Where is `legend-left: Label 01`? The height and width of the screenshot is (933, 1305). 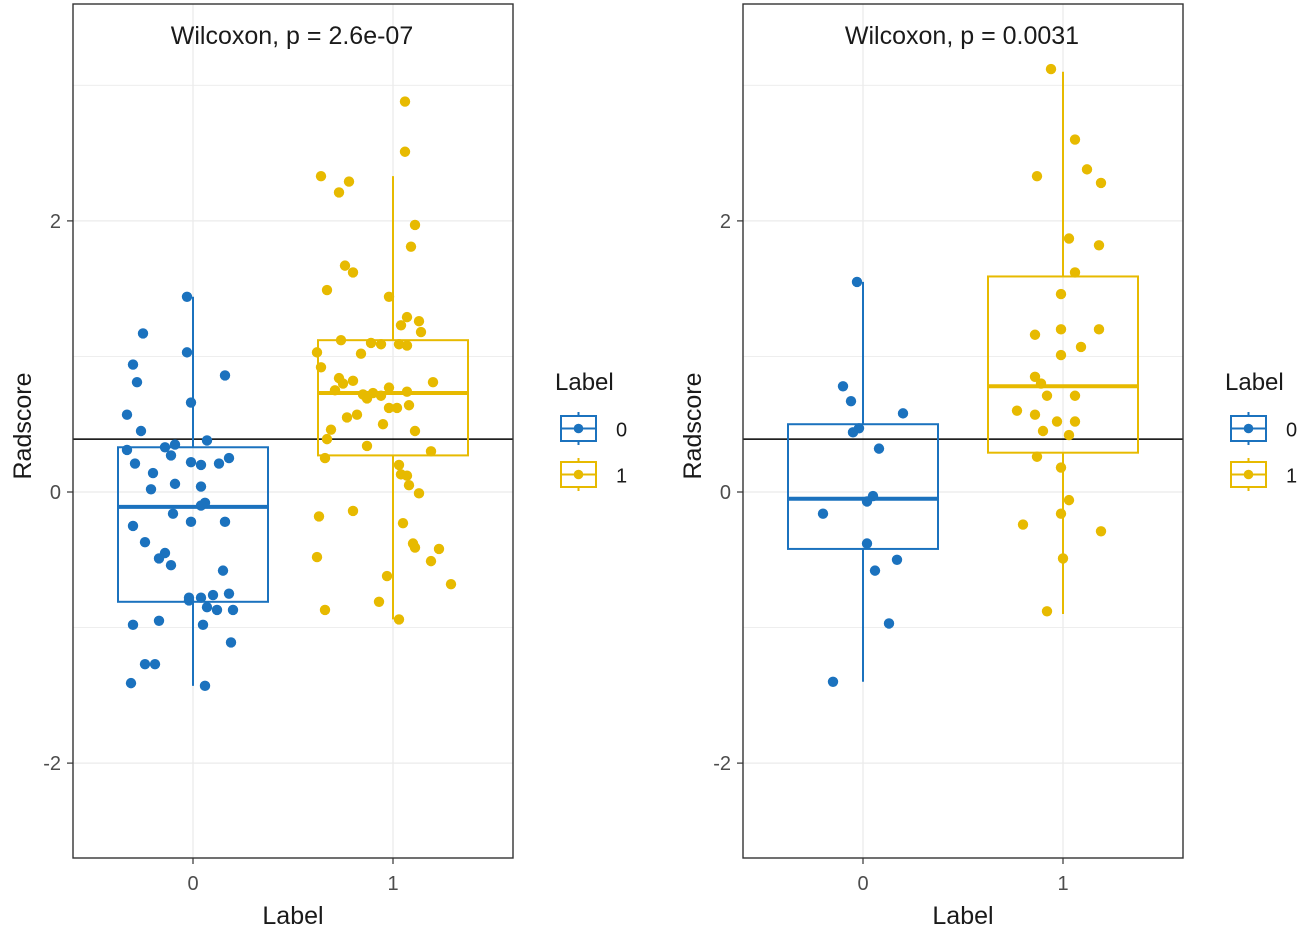 legend-left: Label 01 is located at coordinates (591, 430).